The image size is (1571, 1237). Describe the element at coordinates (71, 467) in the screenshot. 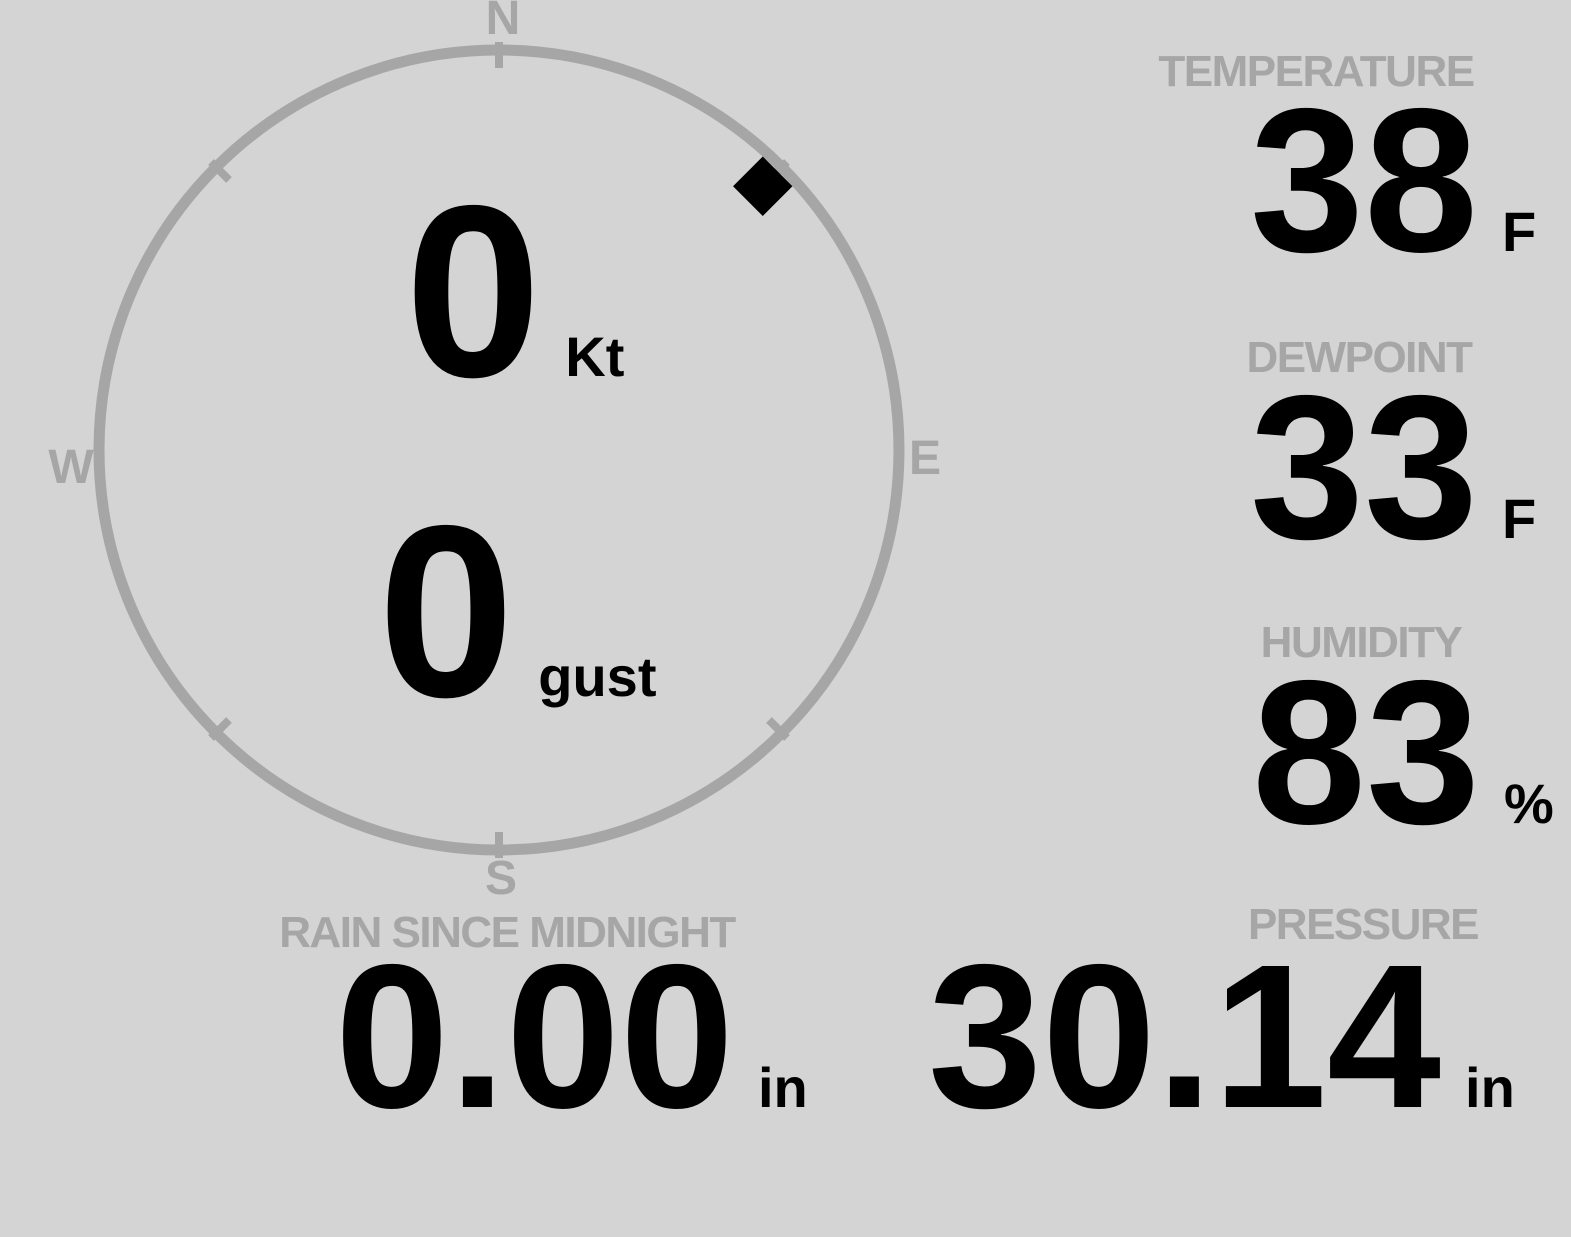

I see `cardinal-west: W` at that location.